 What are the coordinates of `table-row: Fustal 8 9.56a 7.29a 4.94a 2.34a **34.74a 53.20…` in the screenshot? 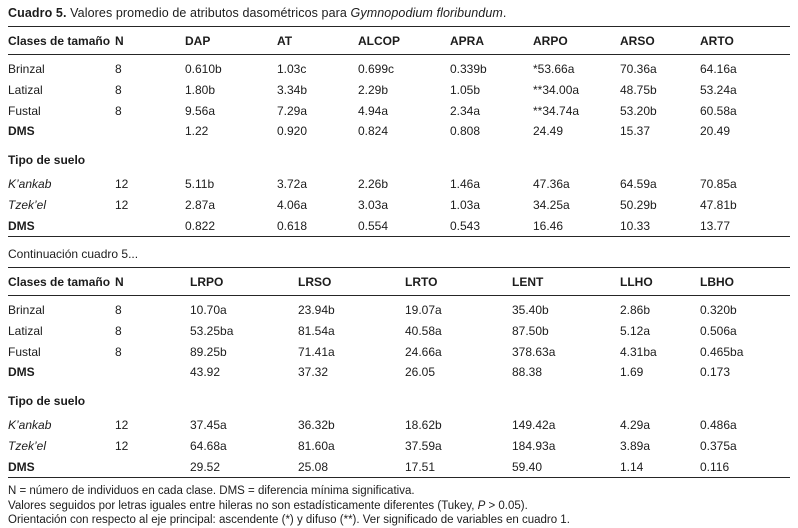 It's located at (399, 110).